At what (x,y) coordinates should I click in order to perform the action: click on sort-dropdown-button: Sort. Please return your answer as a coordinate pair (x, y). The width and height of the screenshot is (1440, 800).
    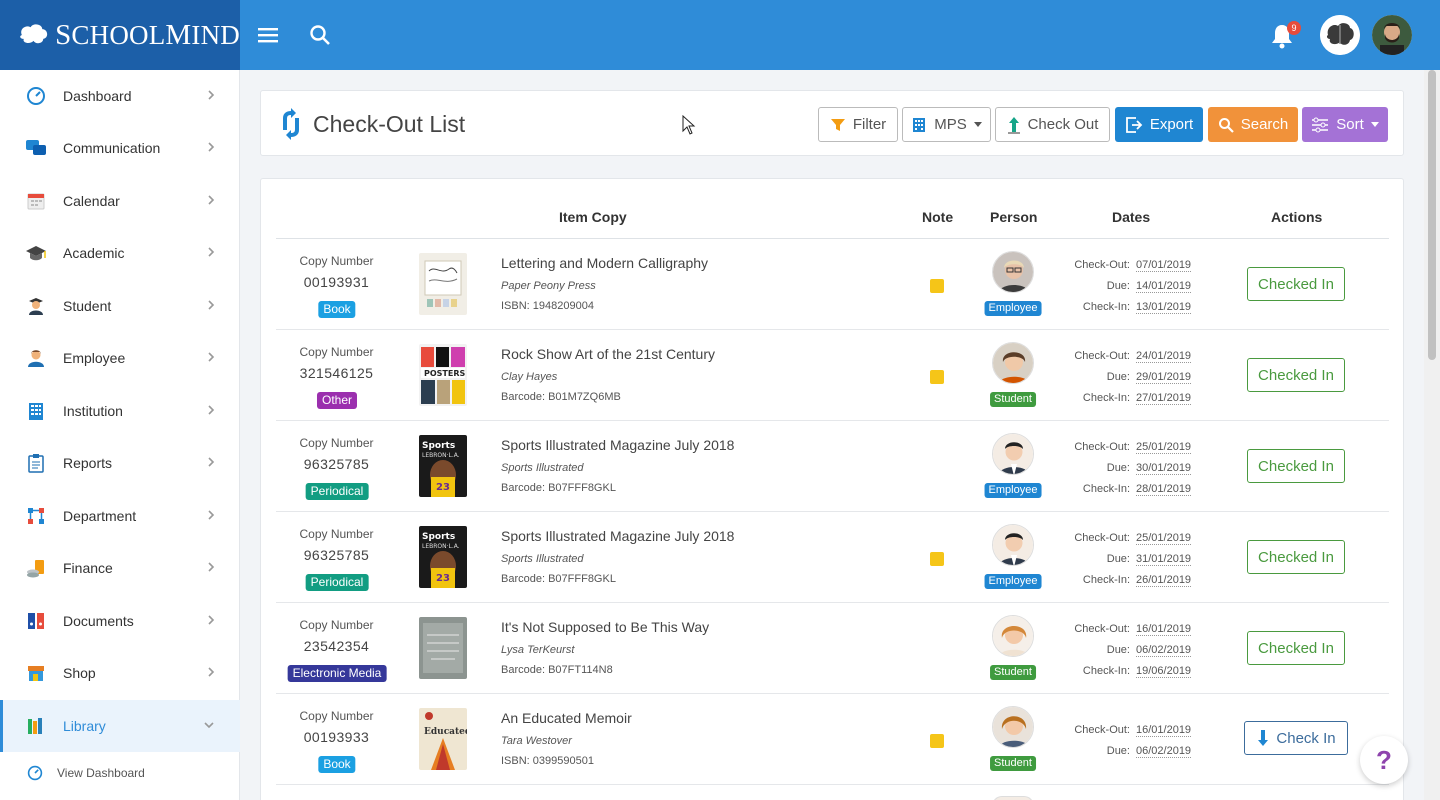
    Looking at the image, I should click on (1345, 124).